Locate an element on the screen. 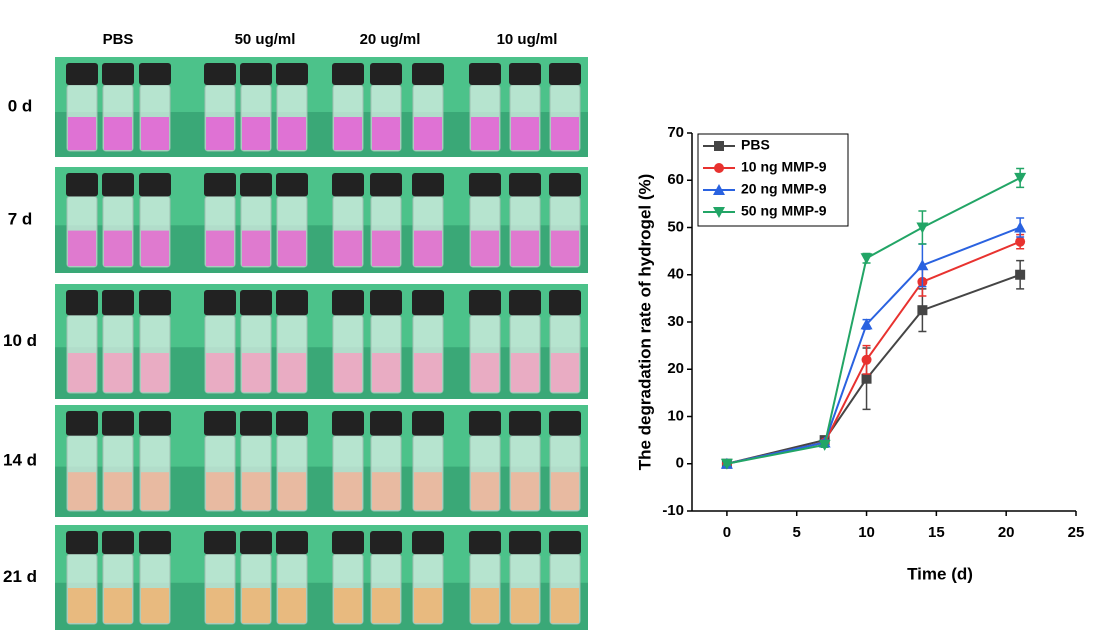  legend-label: 10 ng MMP-9 is located at coordinates (784, 167).